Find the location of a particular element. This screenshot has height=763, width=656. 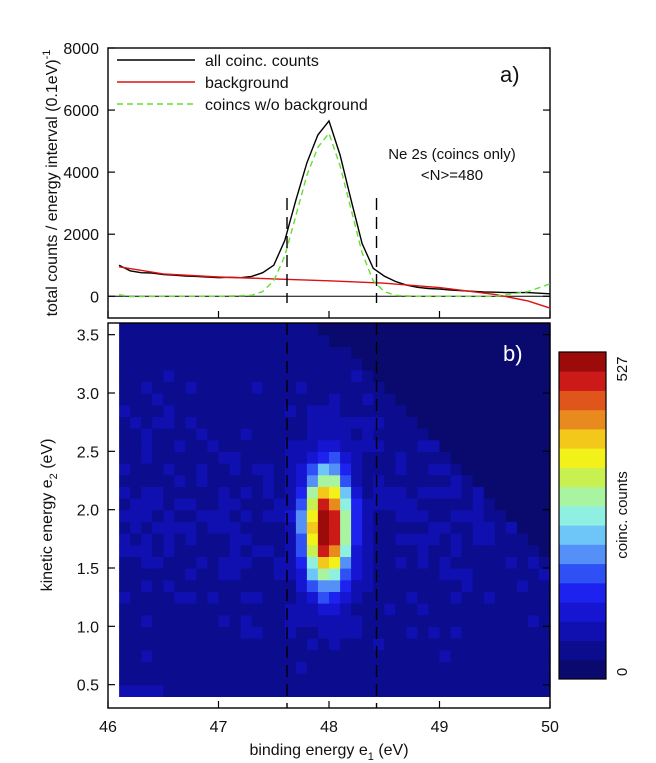

panel-a-y-tick-label: 0 is located at coordinates (94, 297).